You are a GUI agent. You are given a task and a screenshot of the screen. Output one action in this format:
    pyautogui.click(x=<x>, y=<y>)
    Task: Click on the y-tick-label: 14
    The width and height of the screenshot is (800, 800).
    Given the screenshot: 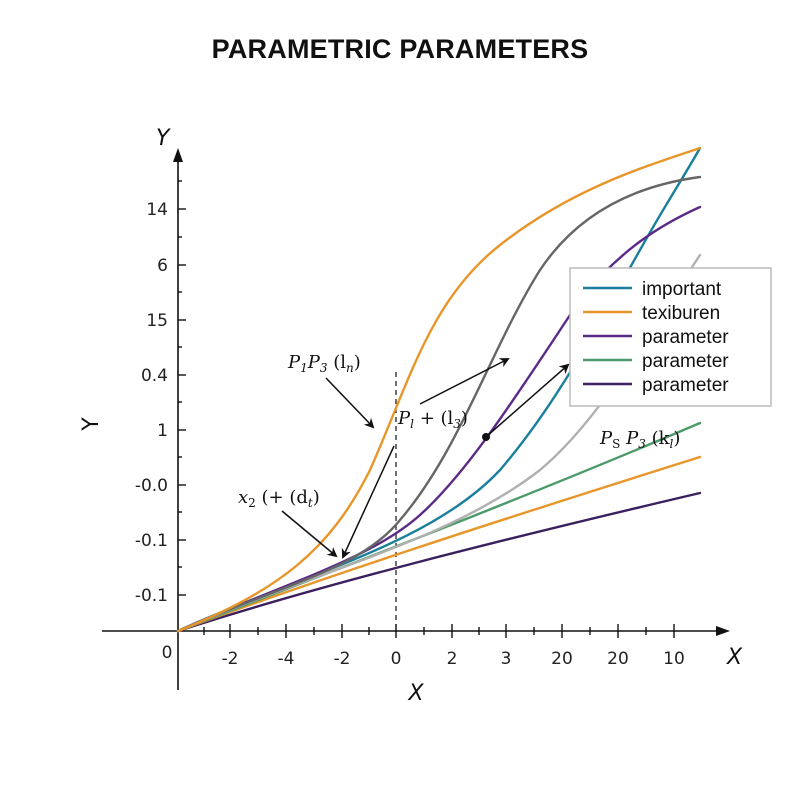 What is the action you would take?
    pyautogui.click(x=157, y=210)
    